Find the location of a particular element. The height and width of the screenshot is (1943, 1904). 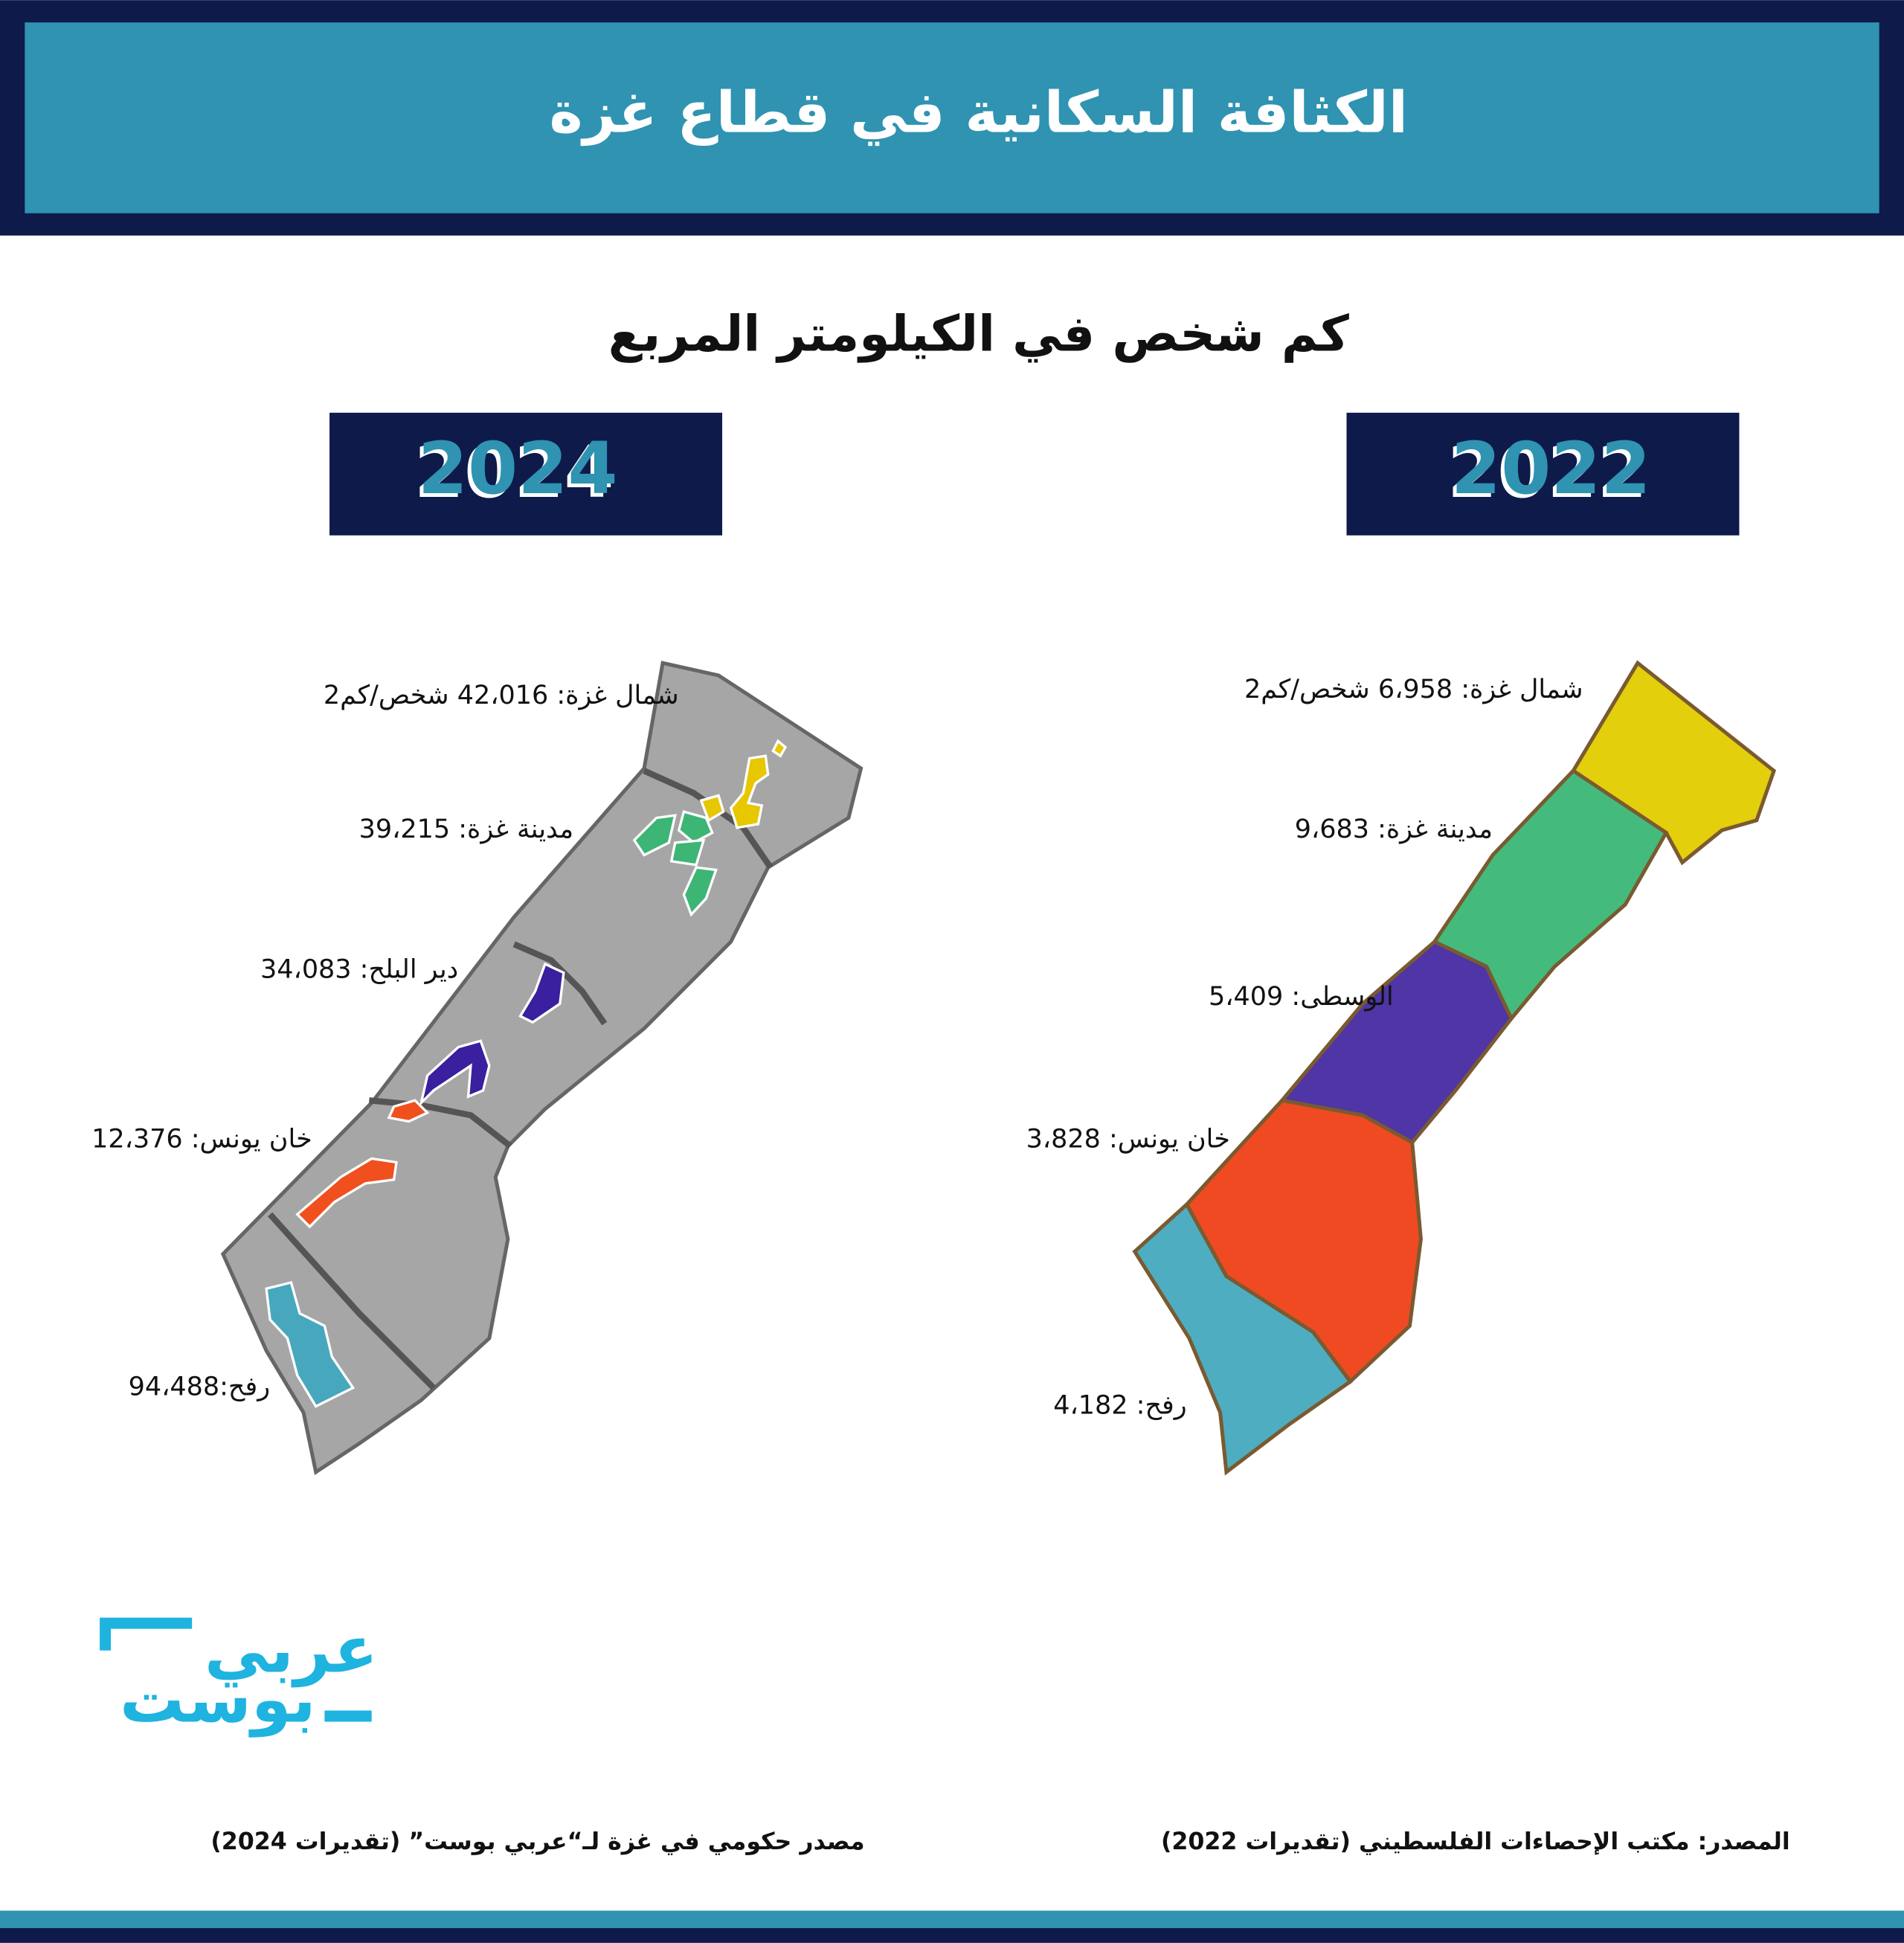

region is located at coordinates (1243, 1338).